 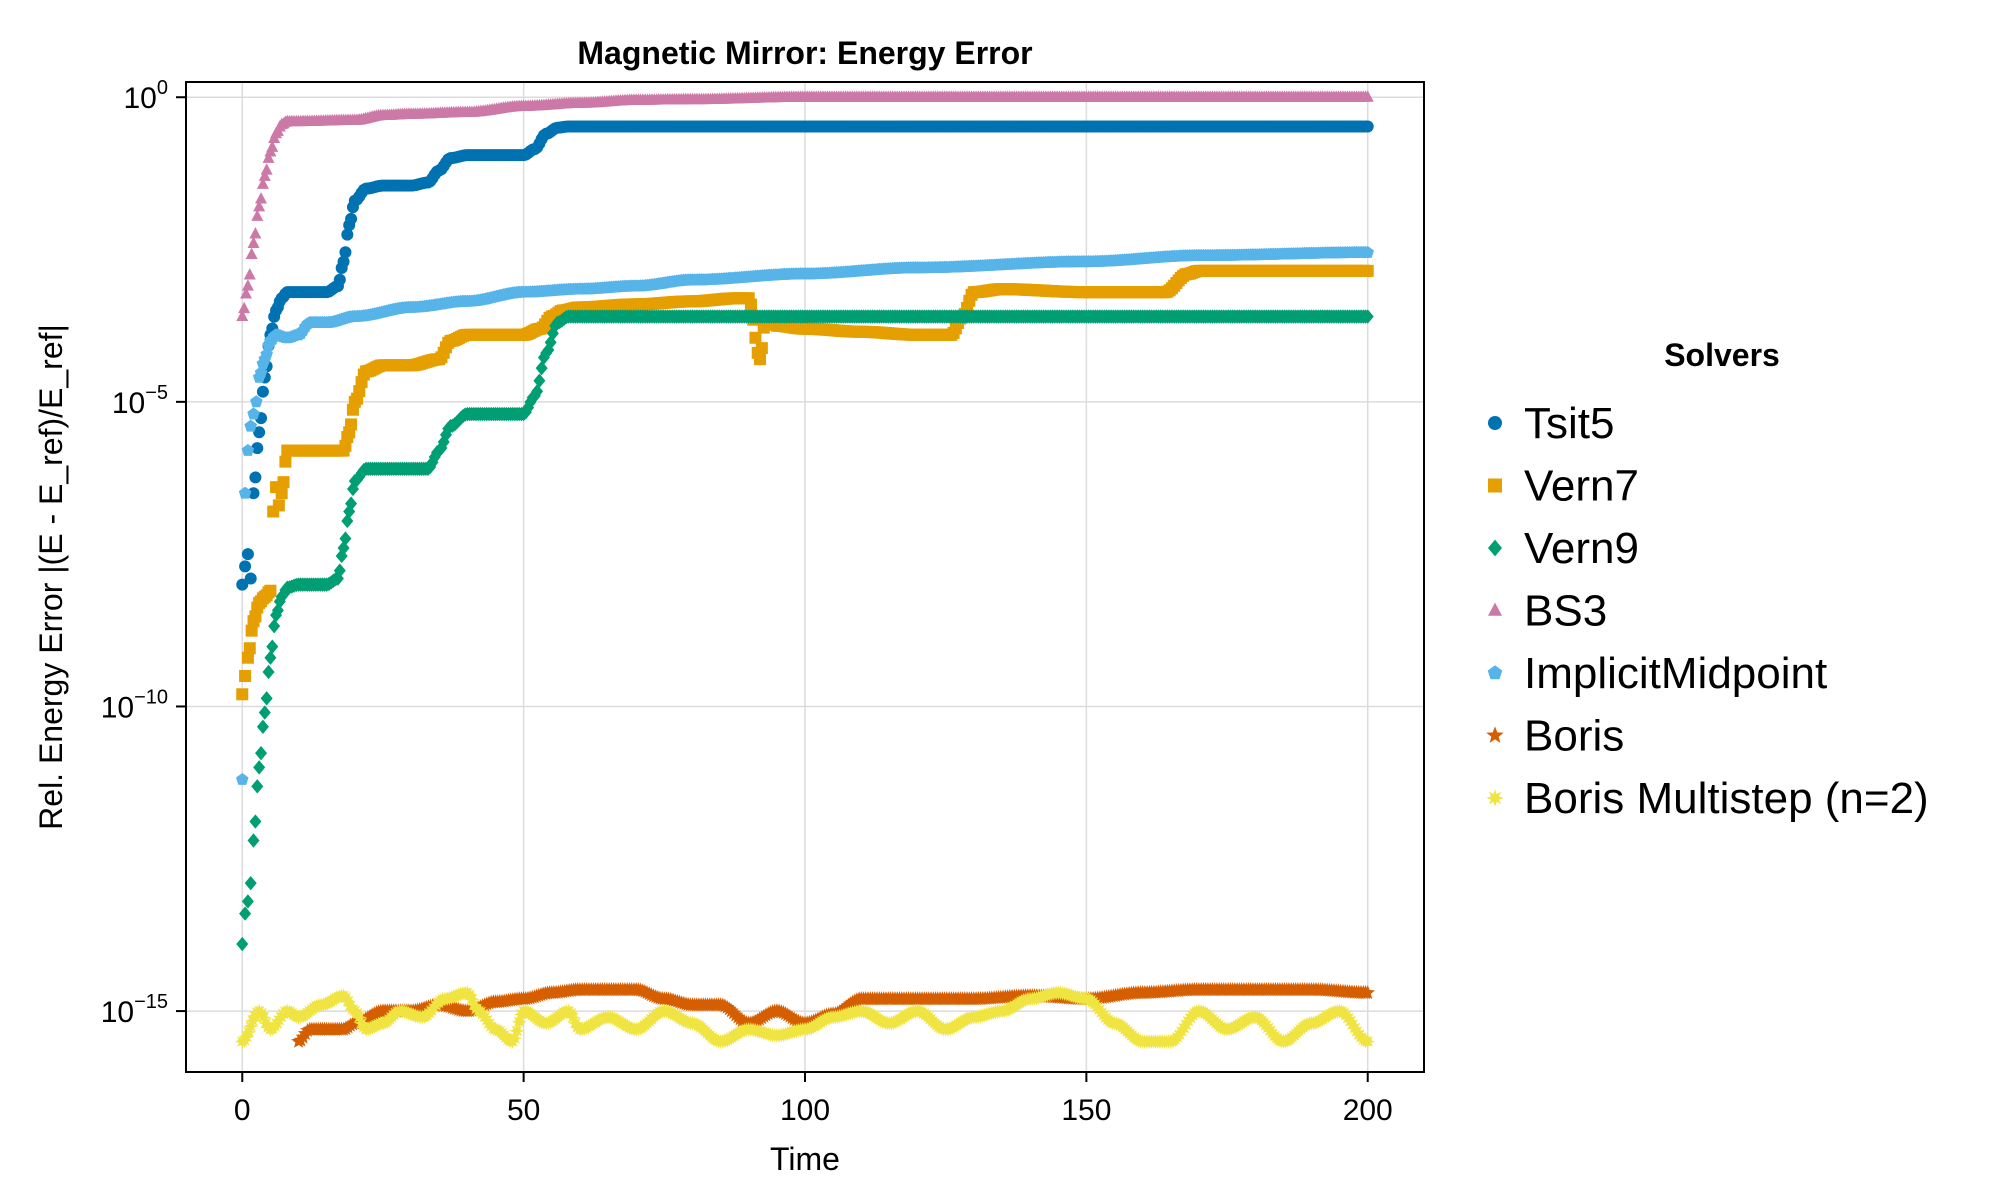 I want to click on x-tick-label: 150, so click(x=1086, y=1110).